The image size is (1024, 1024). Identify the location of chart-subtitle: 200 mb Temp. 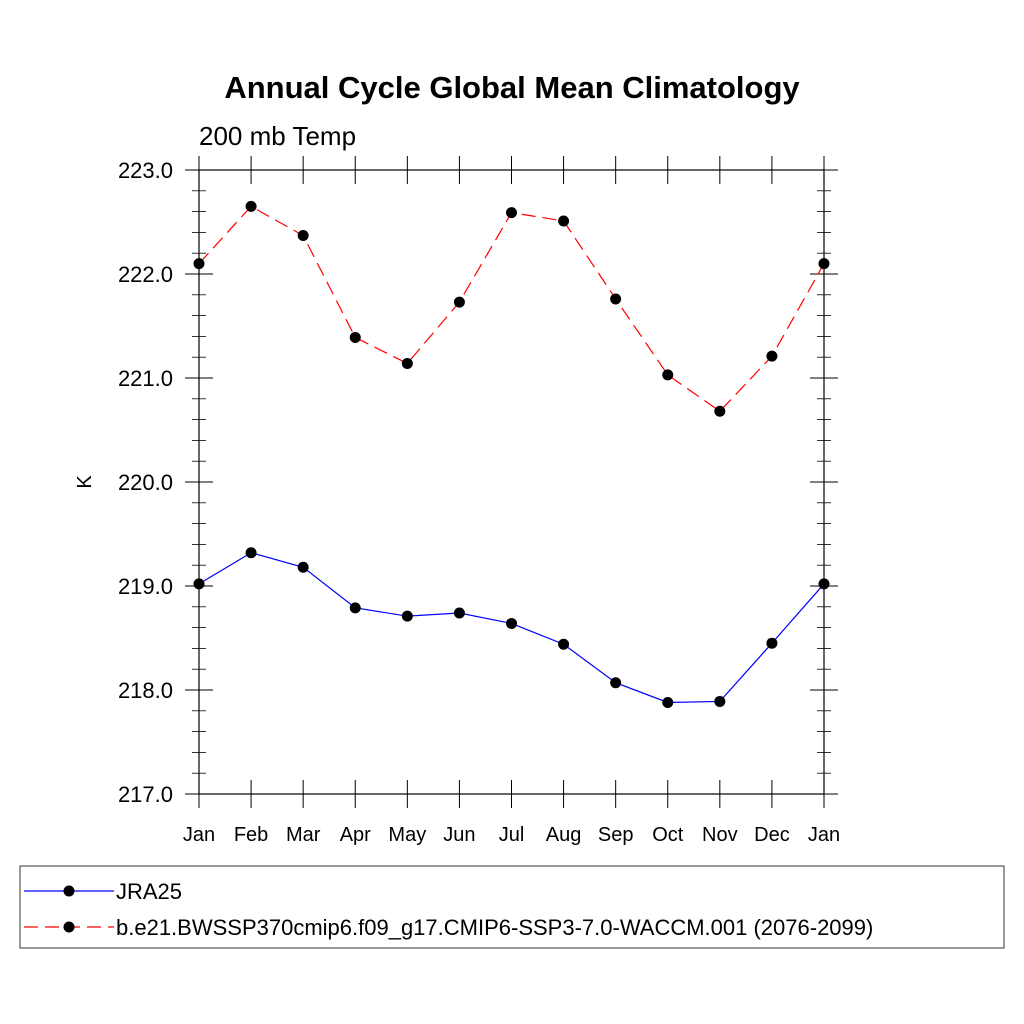
(277, 136).